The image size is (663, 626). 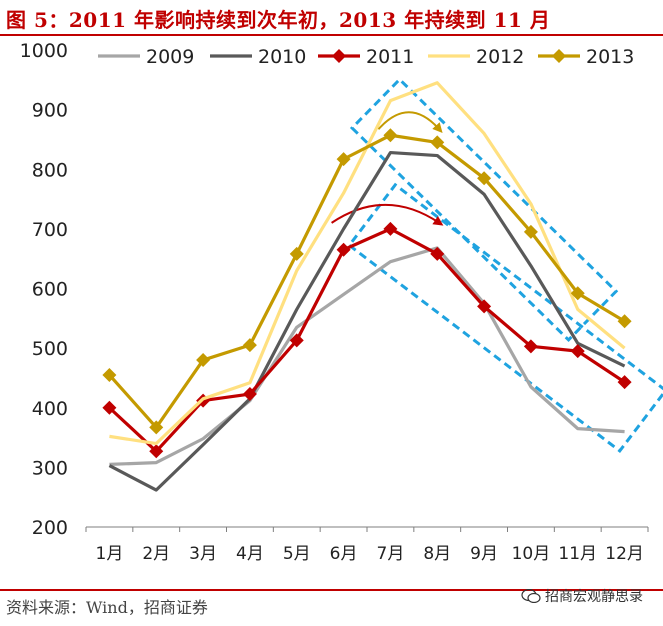 What do you see at coordinates (50, 349) in the screenshot?
I see `y-tick-label: 500` at bounding box center [50, 349].